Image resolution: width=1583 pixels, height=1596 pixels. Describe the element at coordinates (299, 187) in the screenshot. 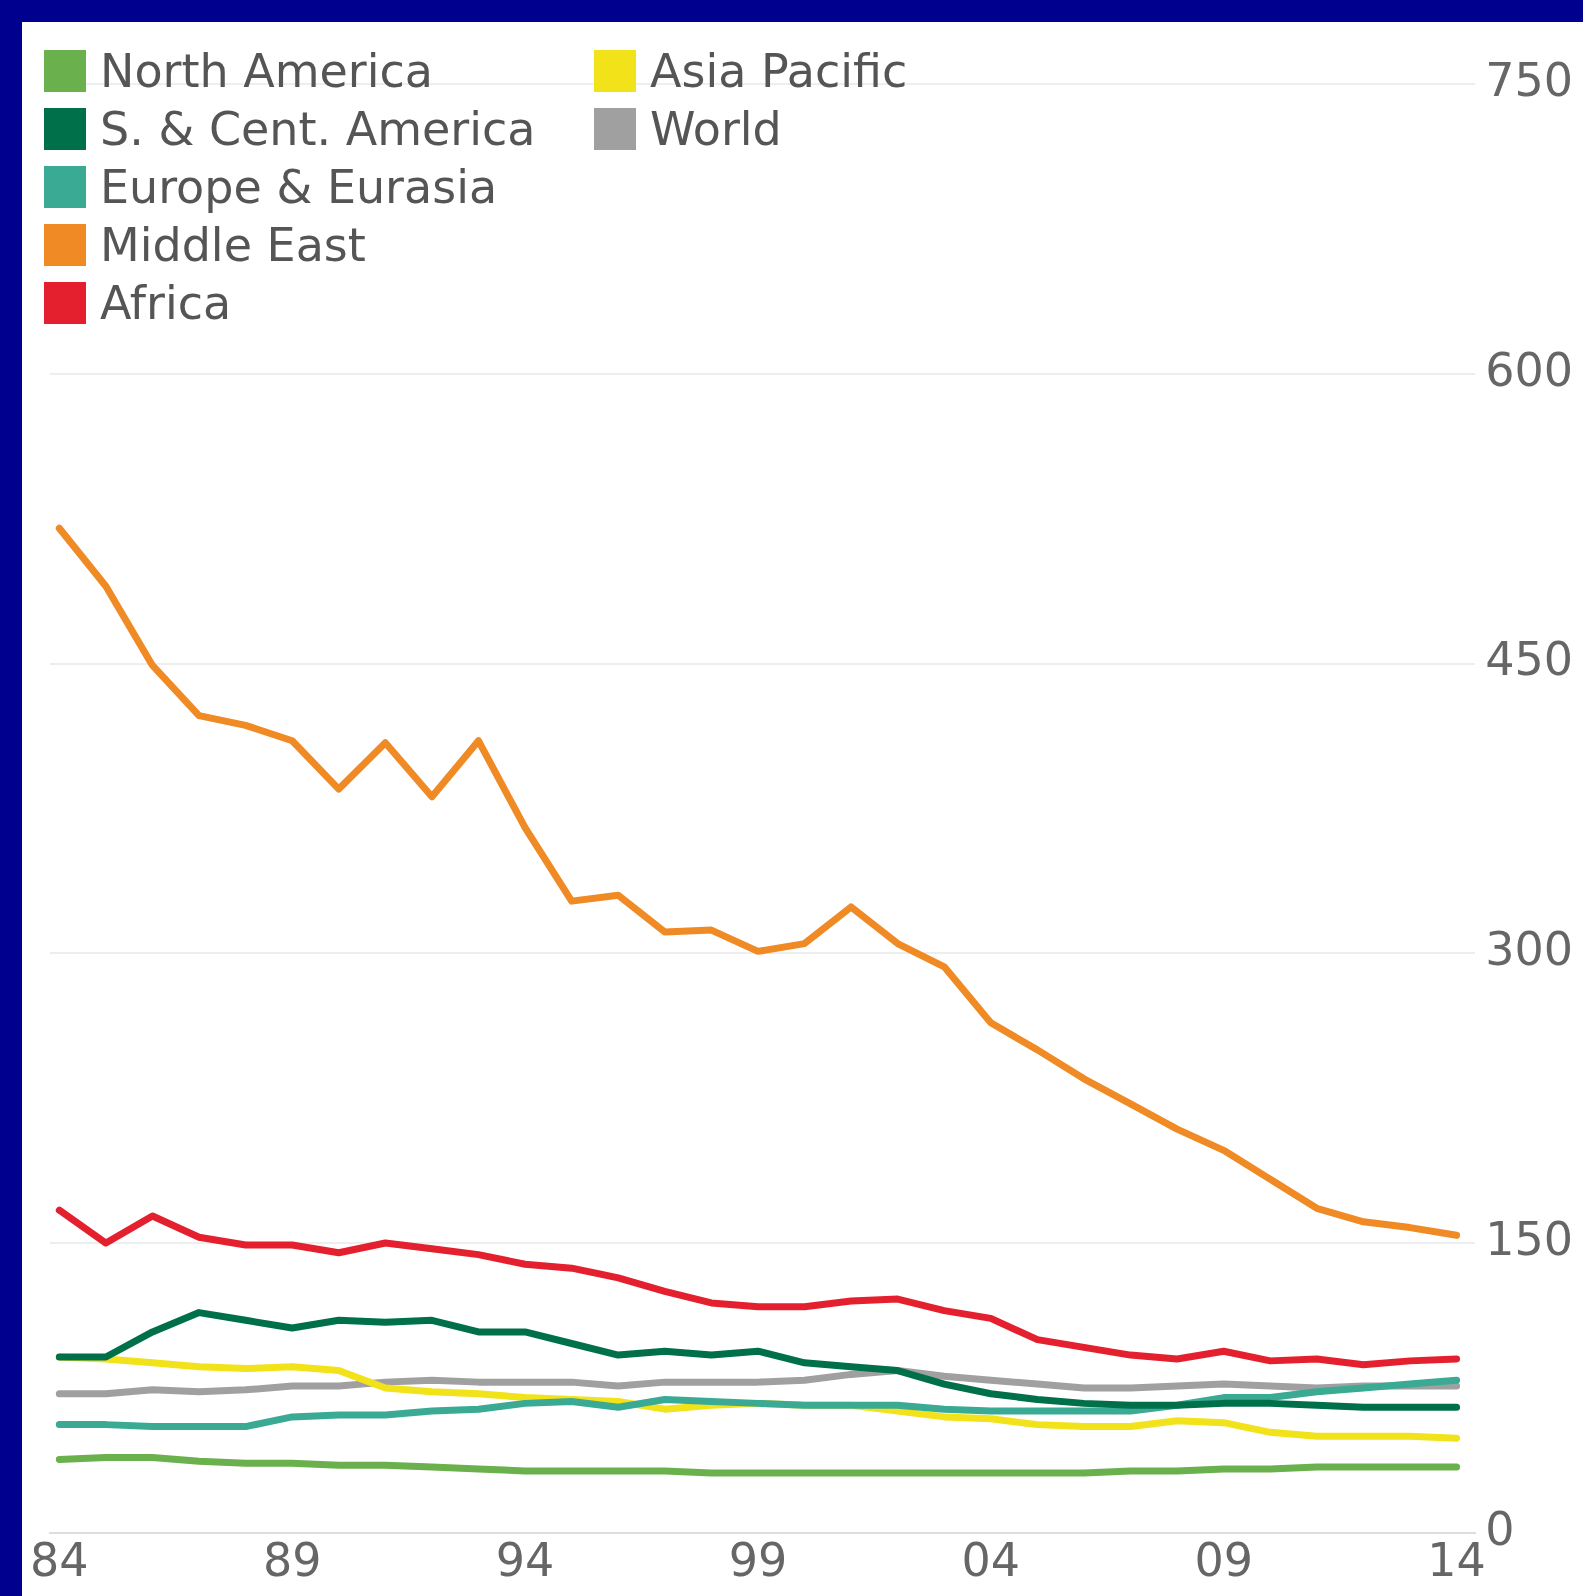

I see `legend-label: Europe & Eurasia` at that location.